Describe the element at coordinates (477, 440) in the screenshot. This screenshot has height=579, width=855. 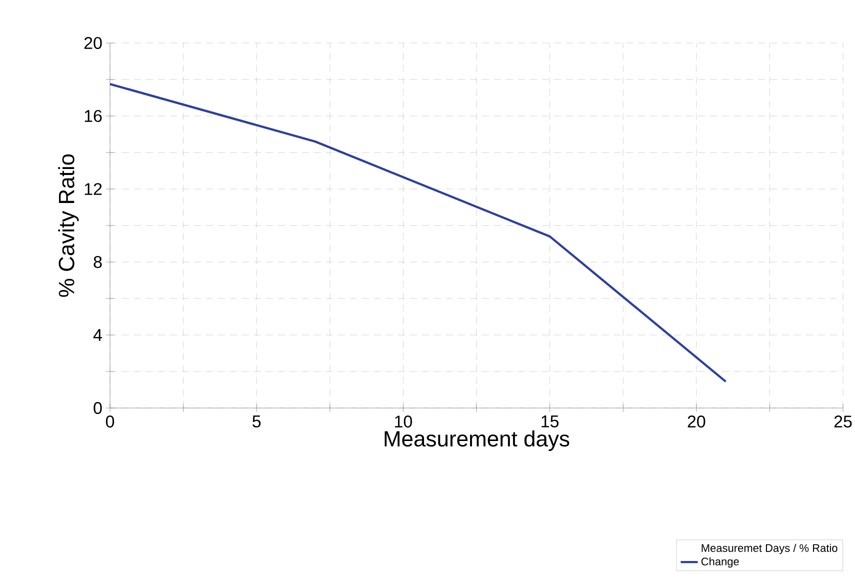
I see `x-axis-title: Measurement days` at that location.